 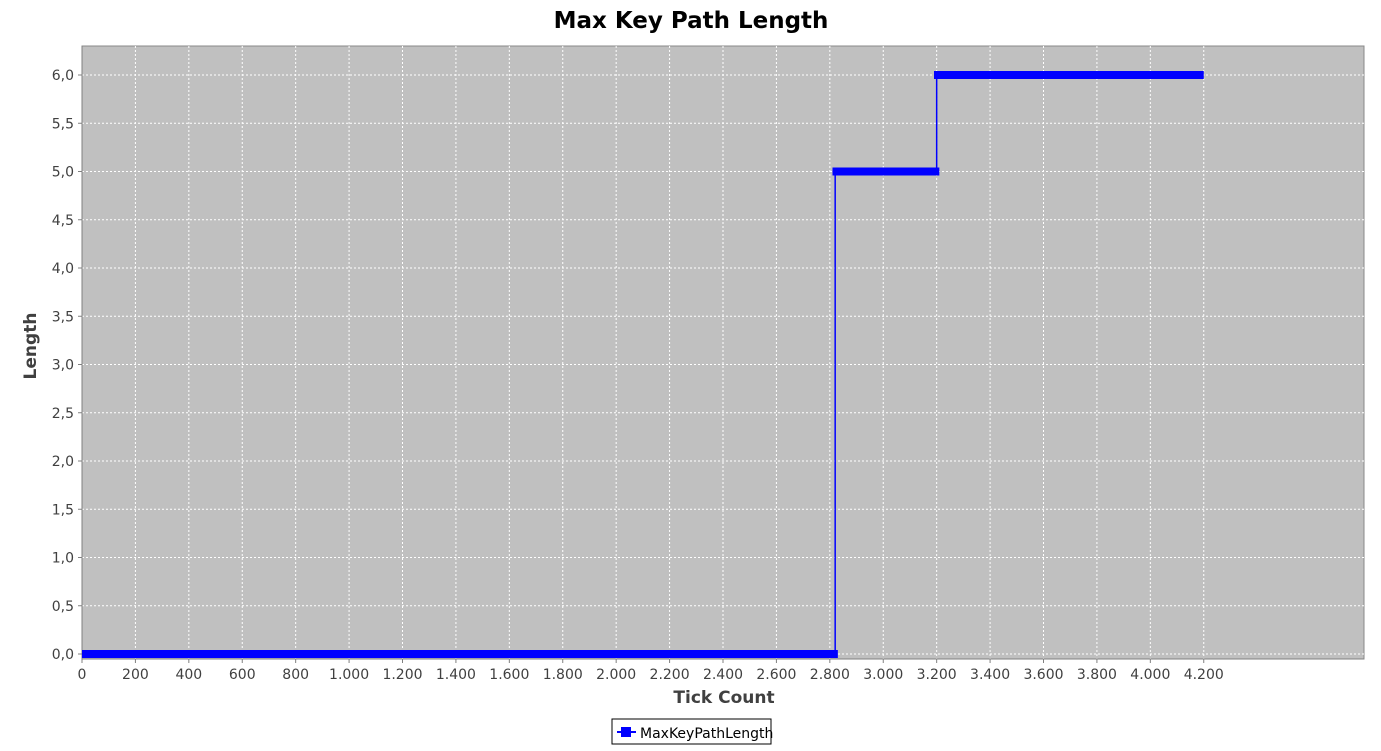 I want to click on x-axis-label: Tick Count, so click(x=723, y=698).